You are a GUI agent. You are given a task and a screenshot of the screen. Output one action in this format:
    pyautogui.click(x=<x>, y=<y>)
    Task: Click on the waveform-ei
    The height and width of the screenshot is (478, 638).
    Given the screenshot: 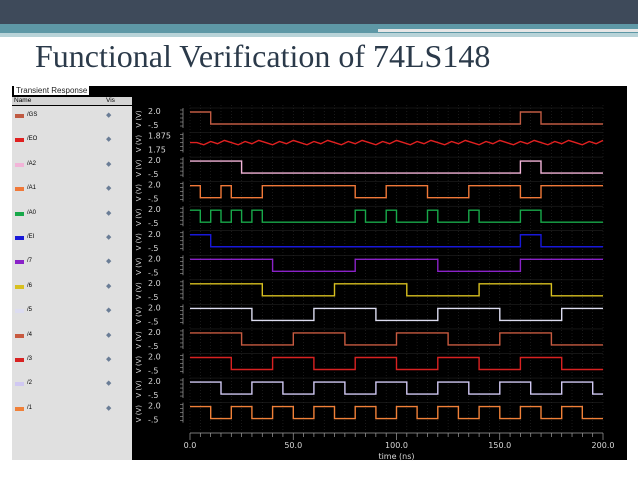 What is the action you would take?
    pyautogui.click(x=396, y=241)
    